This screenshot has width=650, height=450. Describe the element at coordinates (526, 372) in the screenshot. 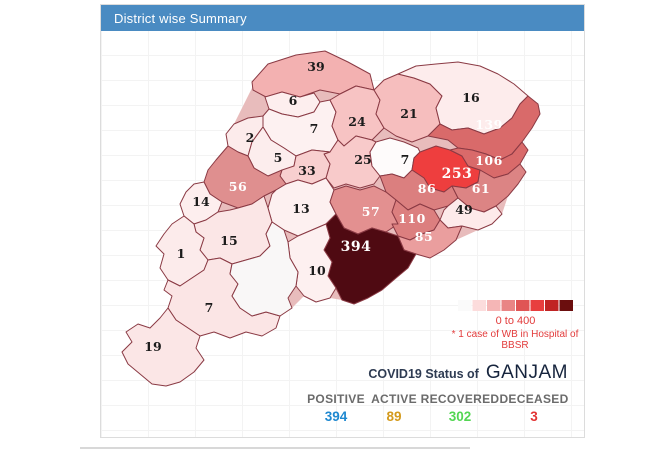

I see `covid-status-district: GANJAM` at that location.